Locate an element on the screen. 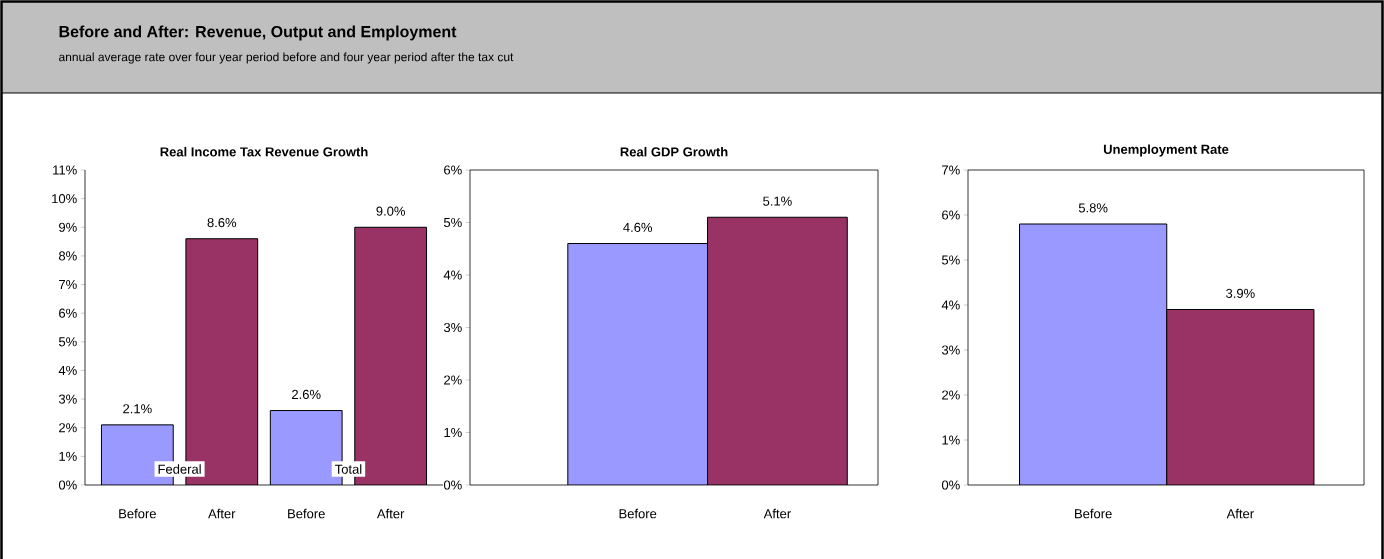 The width and height of the screenshot is (1384, 559). annotation: Federal is located at coordinates (179, 469).